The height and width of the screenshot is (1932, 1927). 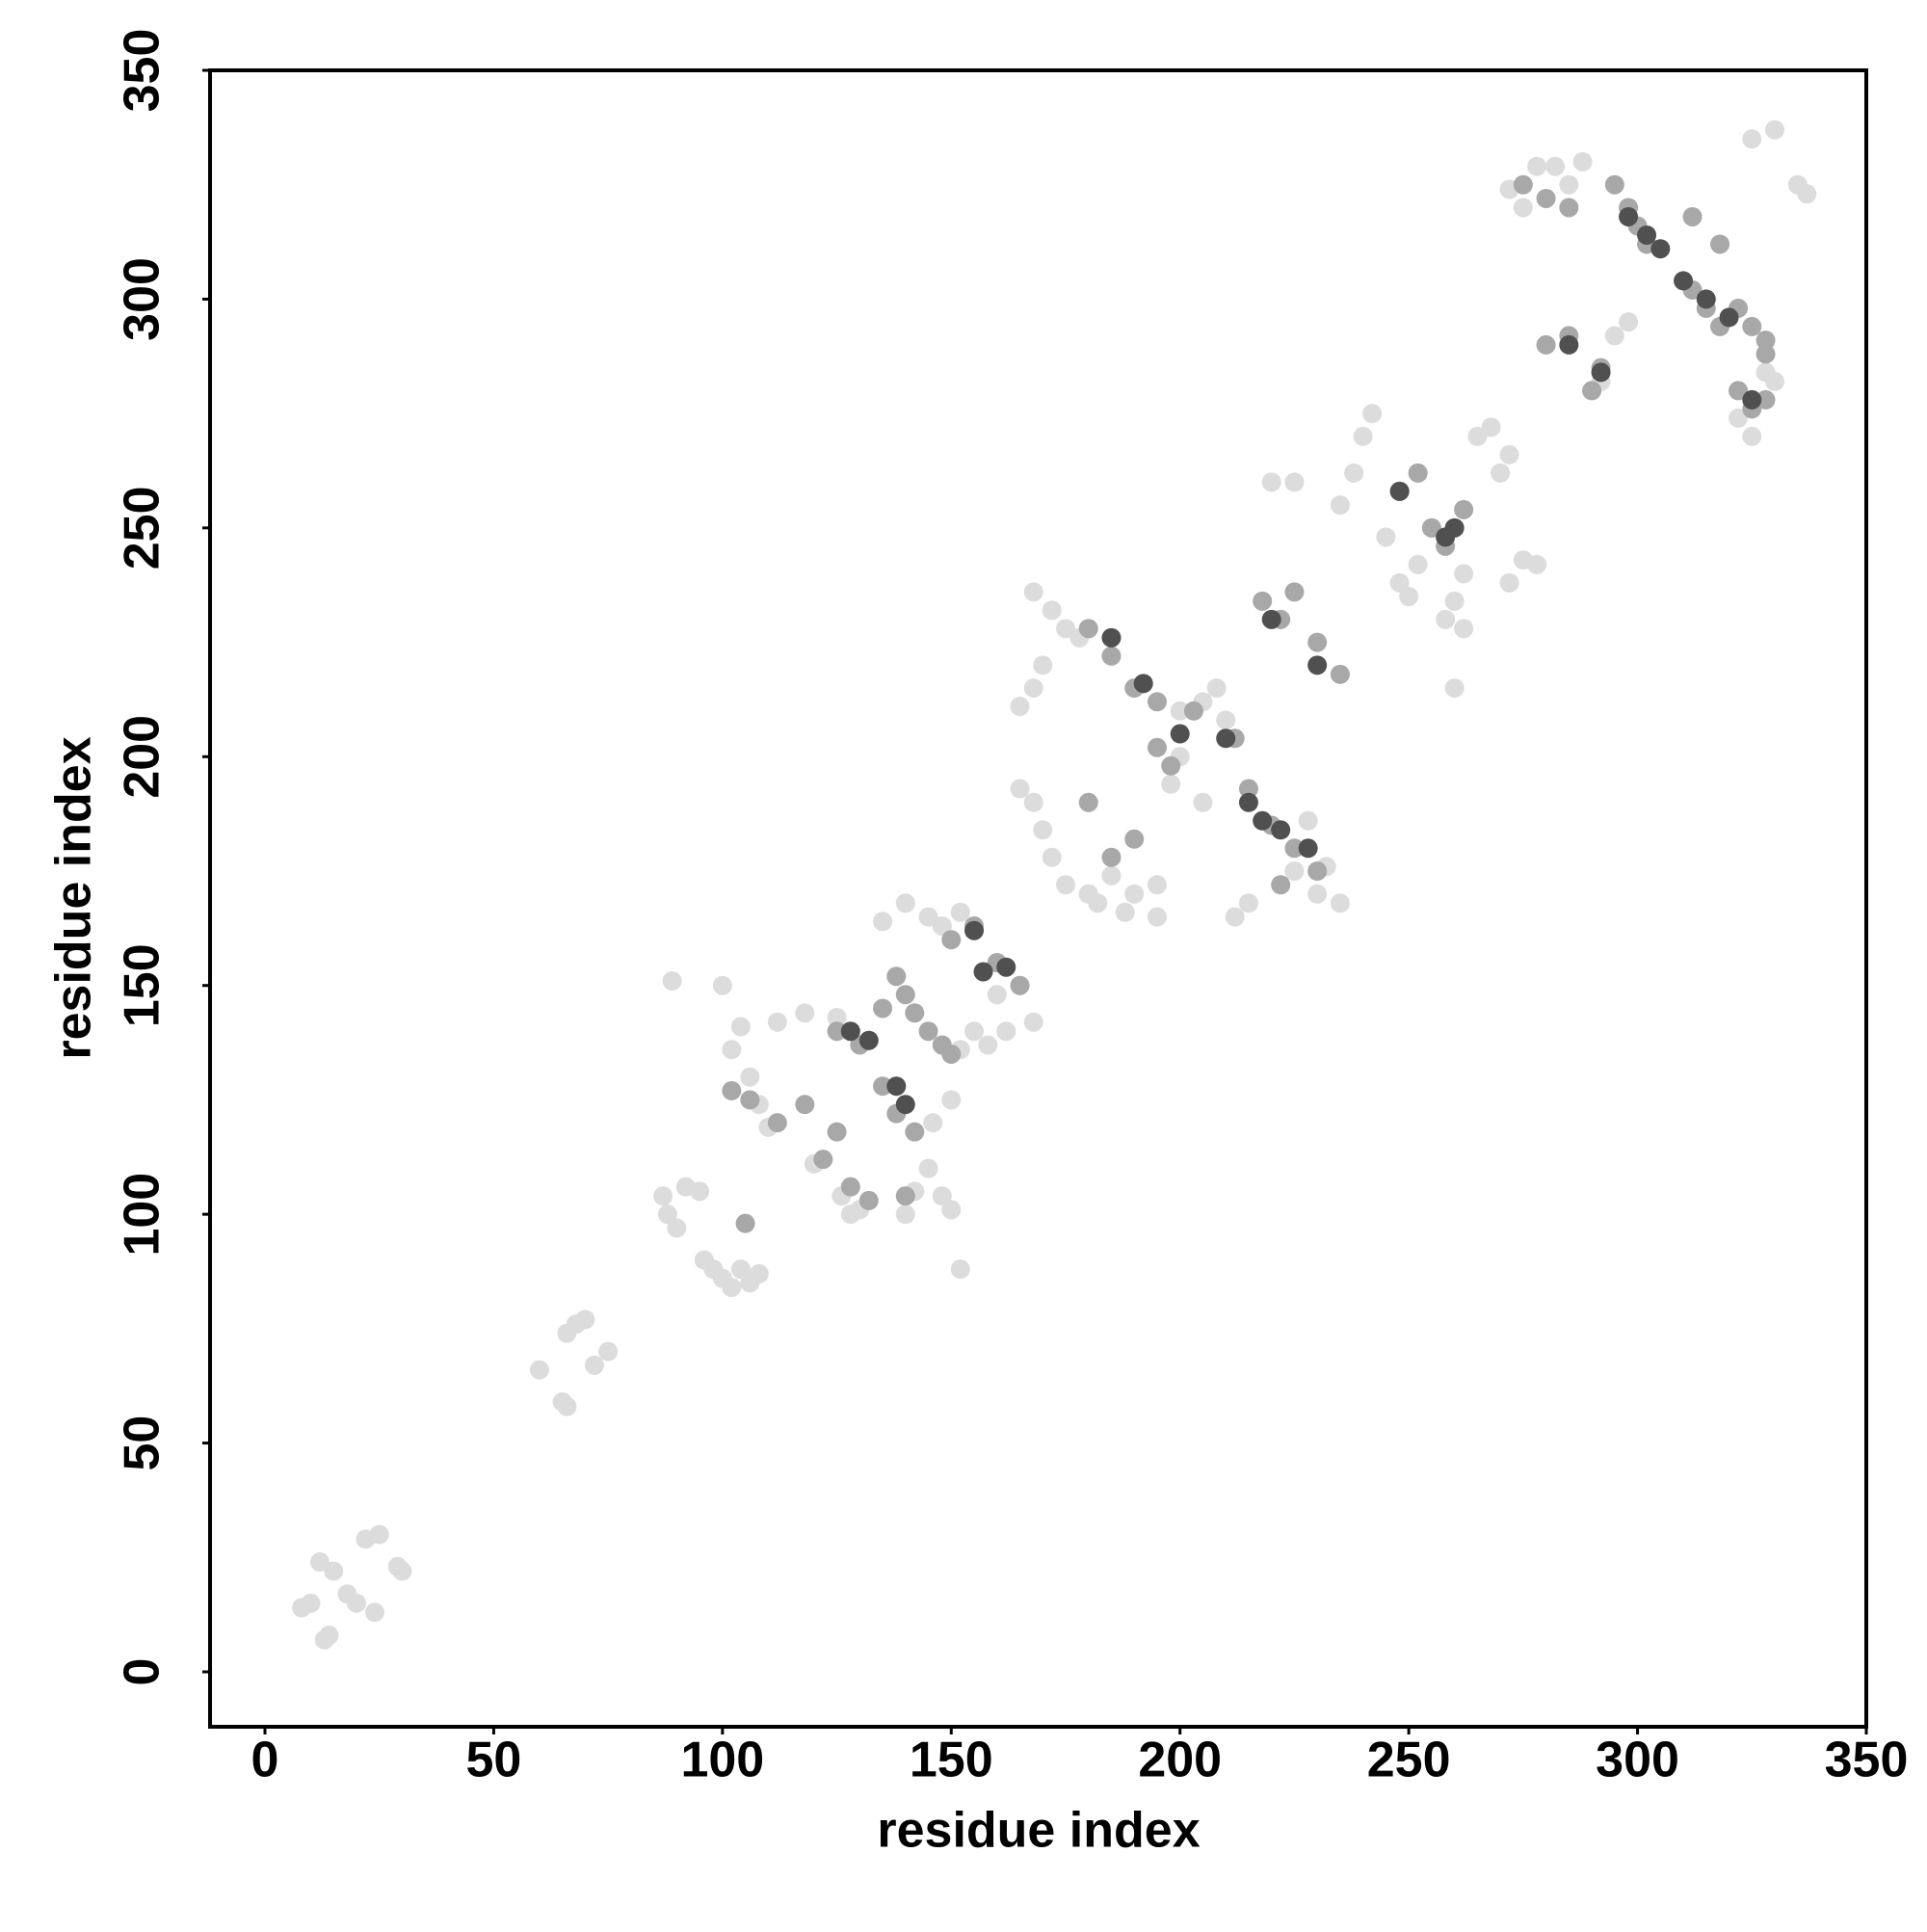 What do you see at coordinates (1409, 1760) in the screenshot?
I see `x-tick-label: 250` at bounding box center [1409, 1760].